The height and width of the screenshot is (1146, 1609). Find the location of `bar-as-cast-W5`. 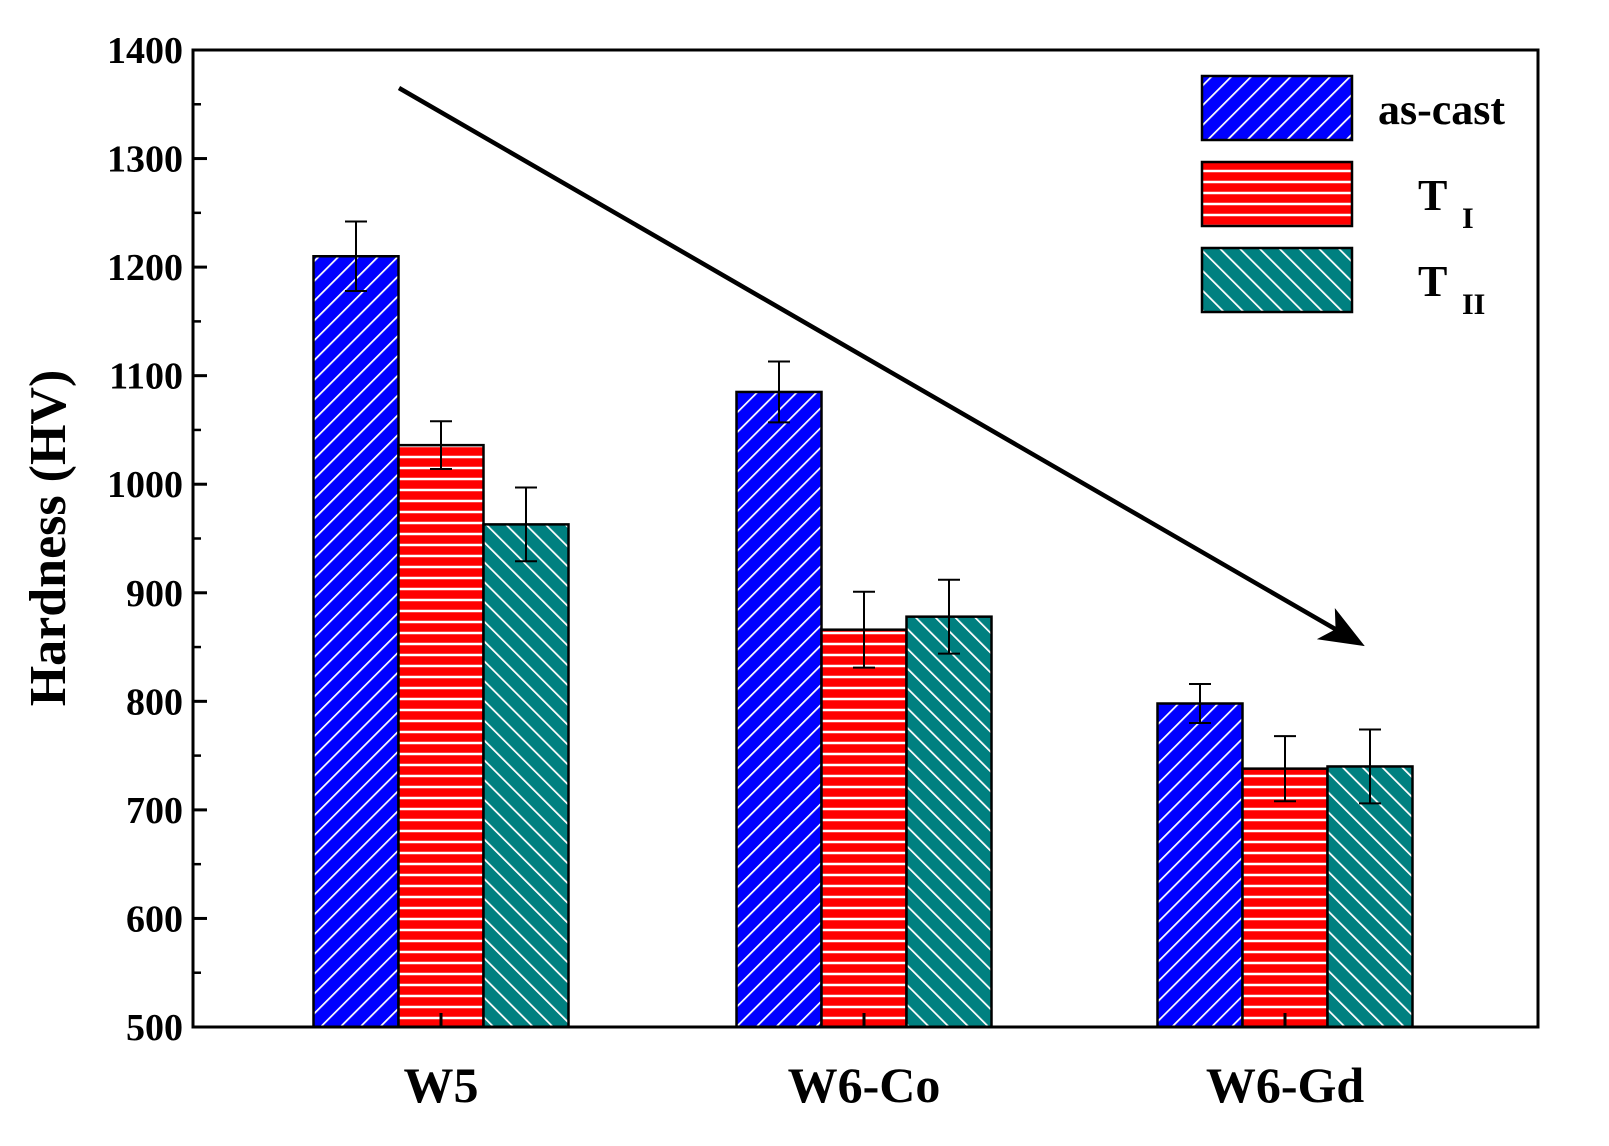

bar-as-cast-W5 is located at coordinates (356, 642).